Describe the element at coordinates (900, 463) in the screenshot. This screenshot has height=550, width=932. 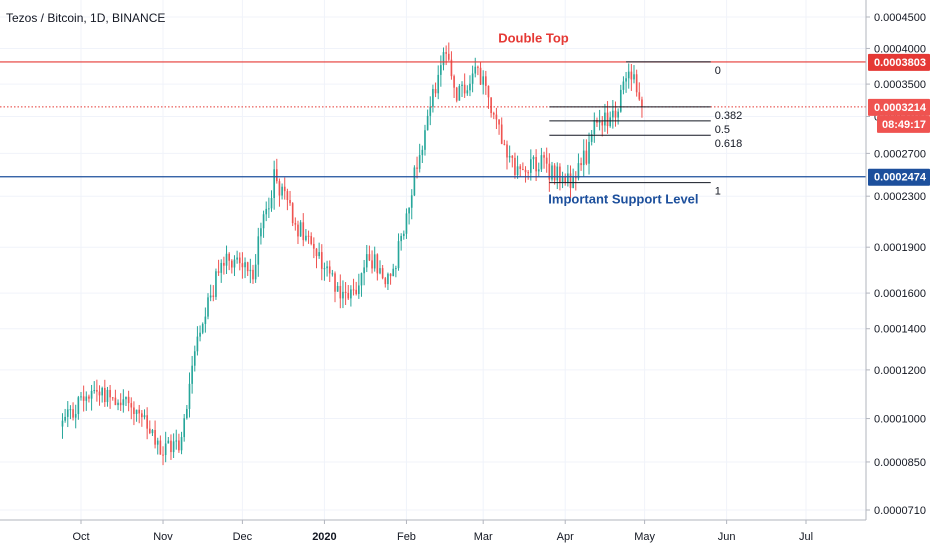
I see `price-tick-label: 0.0000850` at that location.